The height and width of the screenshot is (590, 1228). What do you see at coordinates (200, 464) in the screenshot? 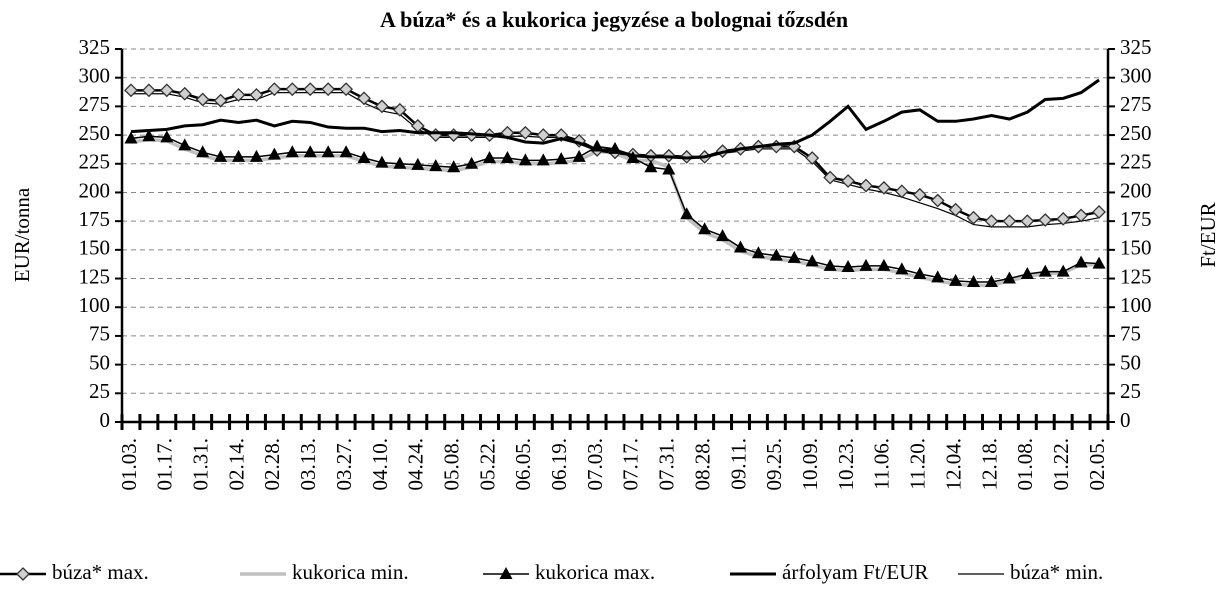
I see `x-tick-label: 01.31.` at bounding box center [200, 464].